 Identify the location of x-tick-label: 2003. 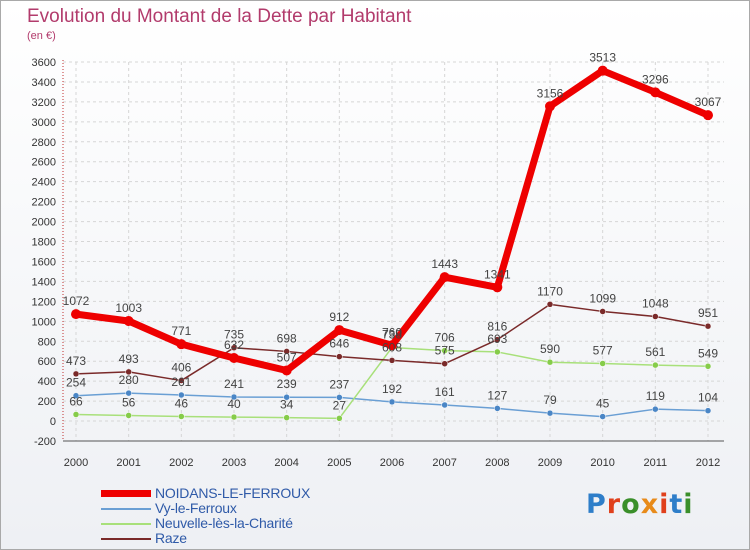
(234, 463).